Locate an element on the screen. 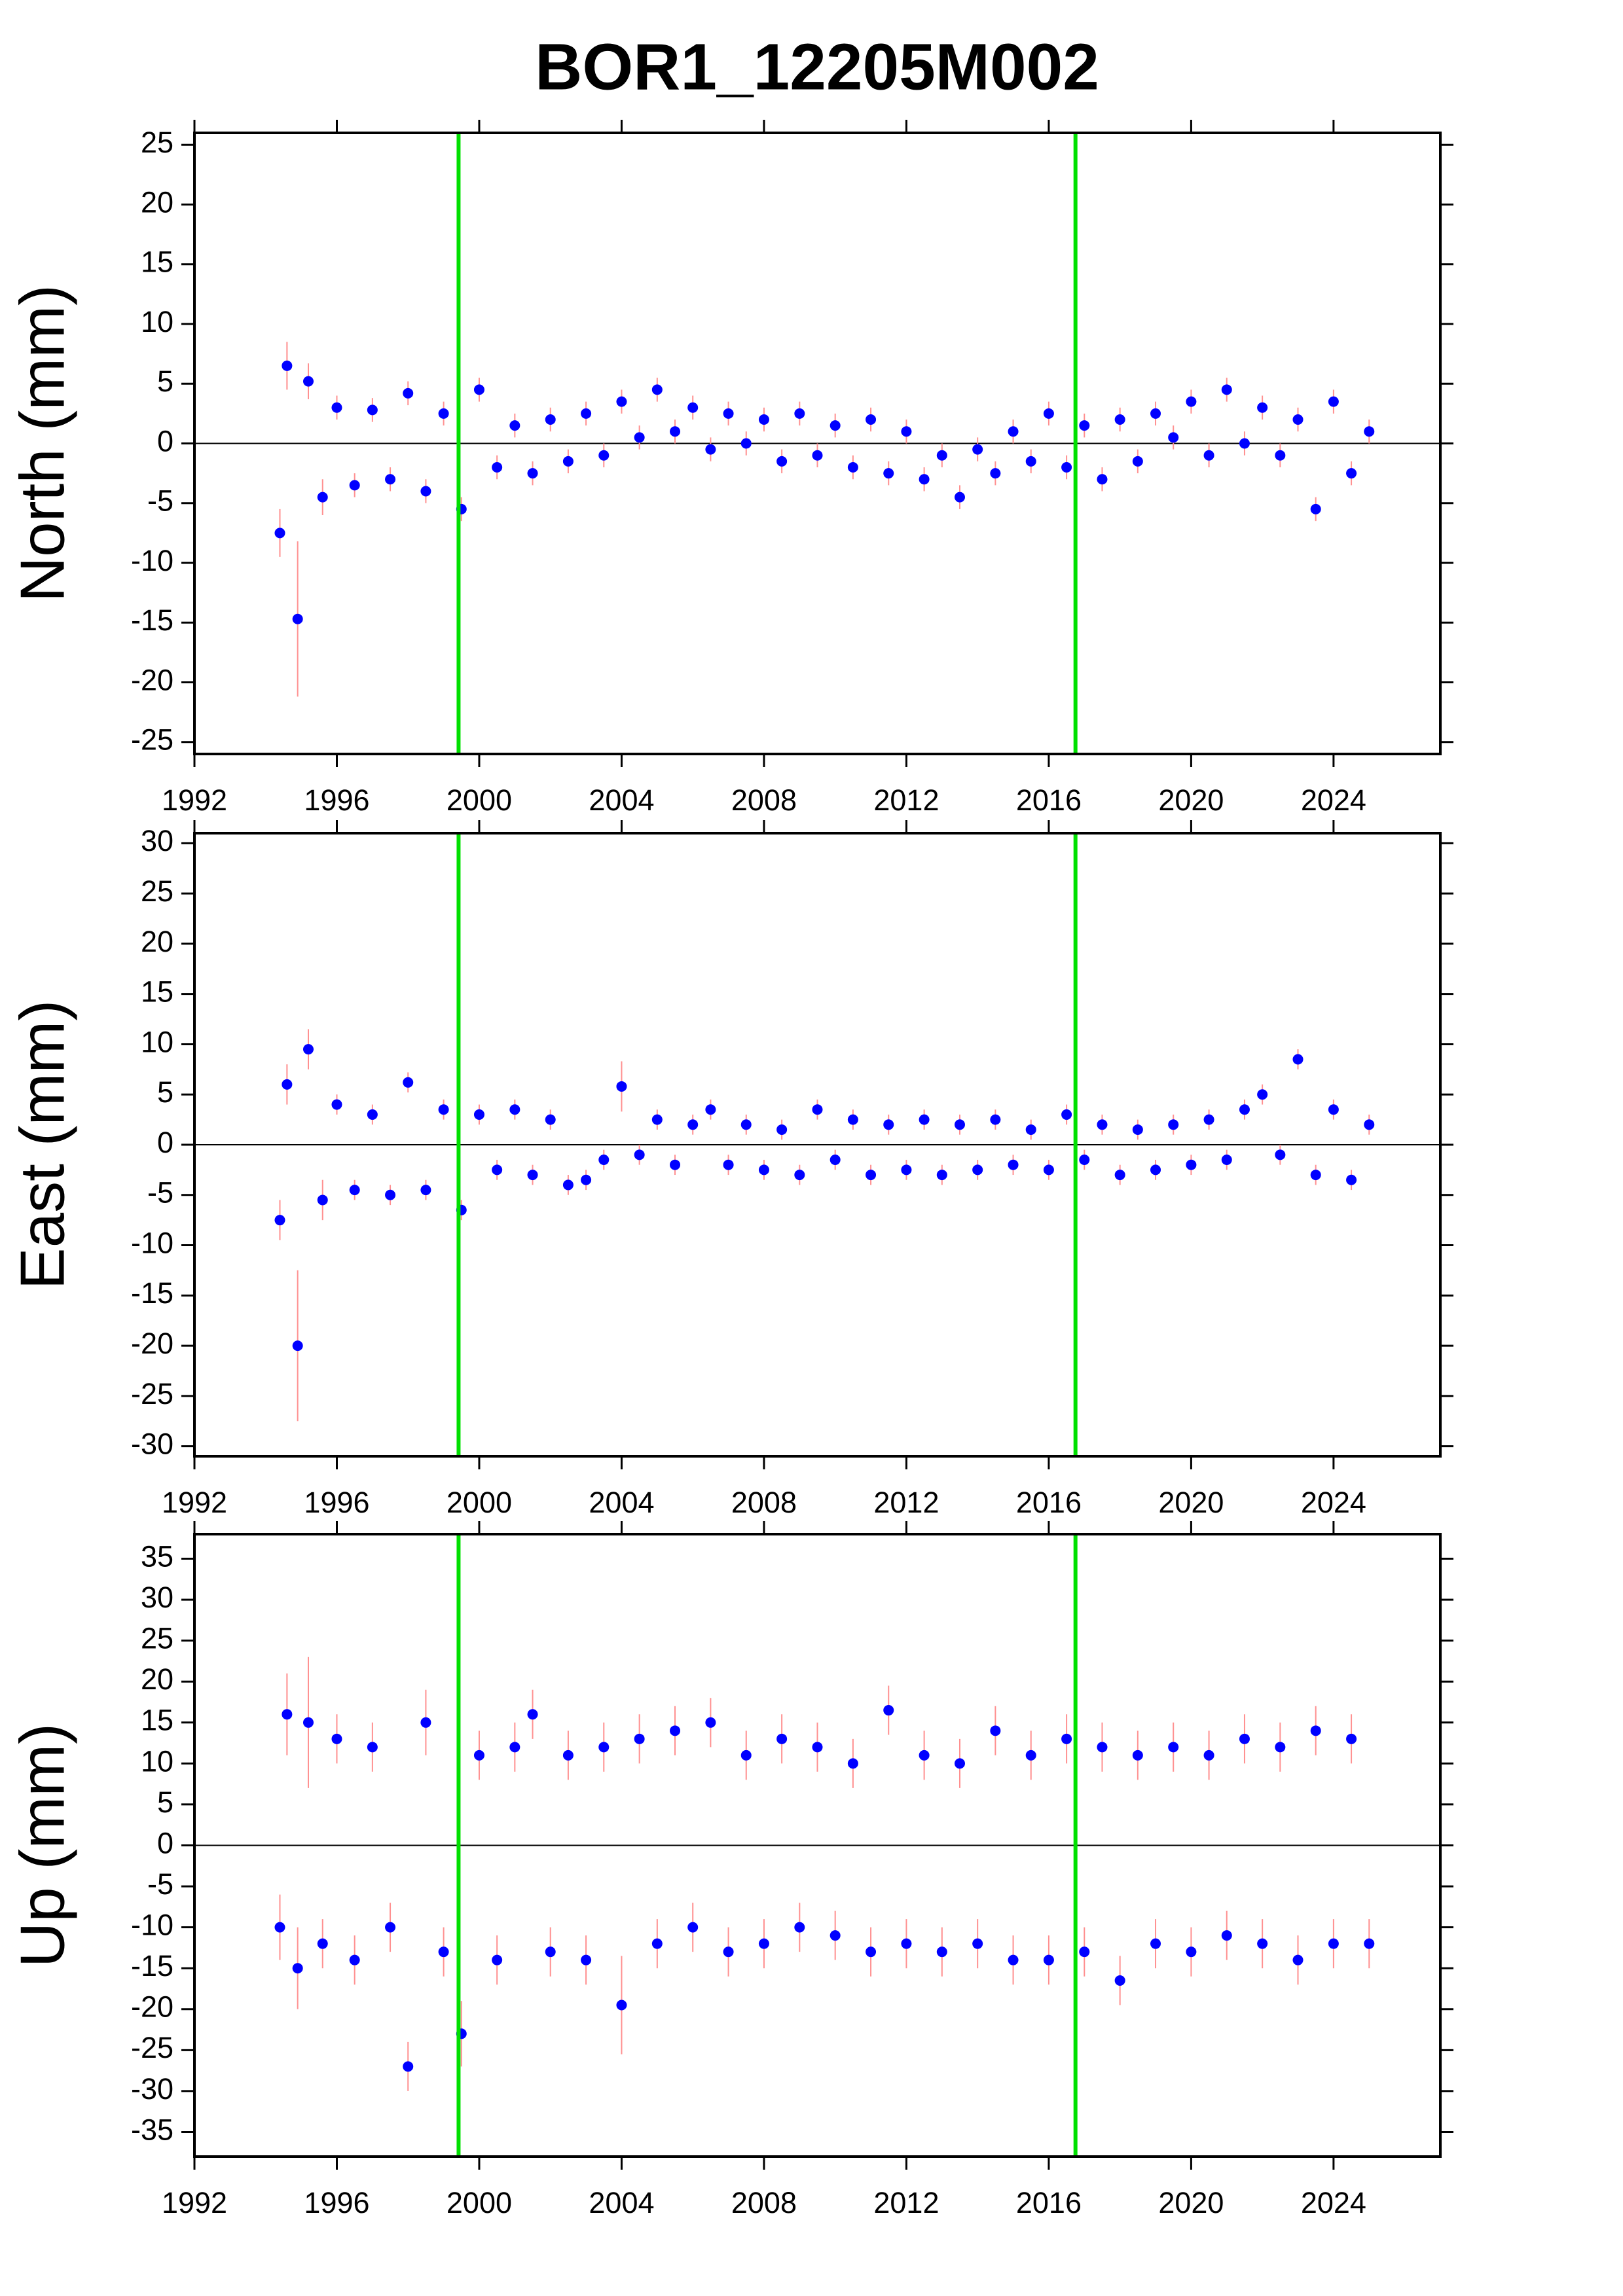 Image resolution: width=1623 pixels, height=2296 pixels. y-tick-label: 30 is located at coordinates (157, 1597).